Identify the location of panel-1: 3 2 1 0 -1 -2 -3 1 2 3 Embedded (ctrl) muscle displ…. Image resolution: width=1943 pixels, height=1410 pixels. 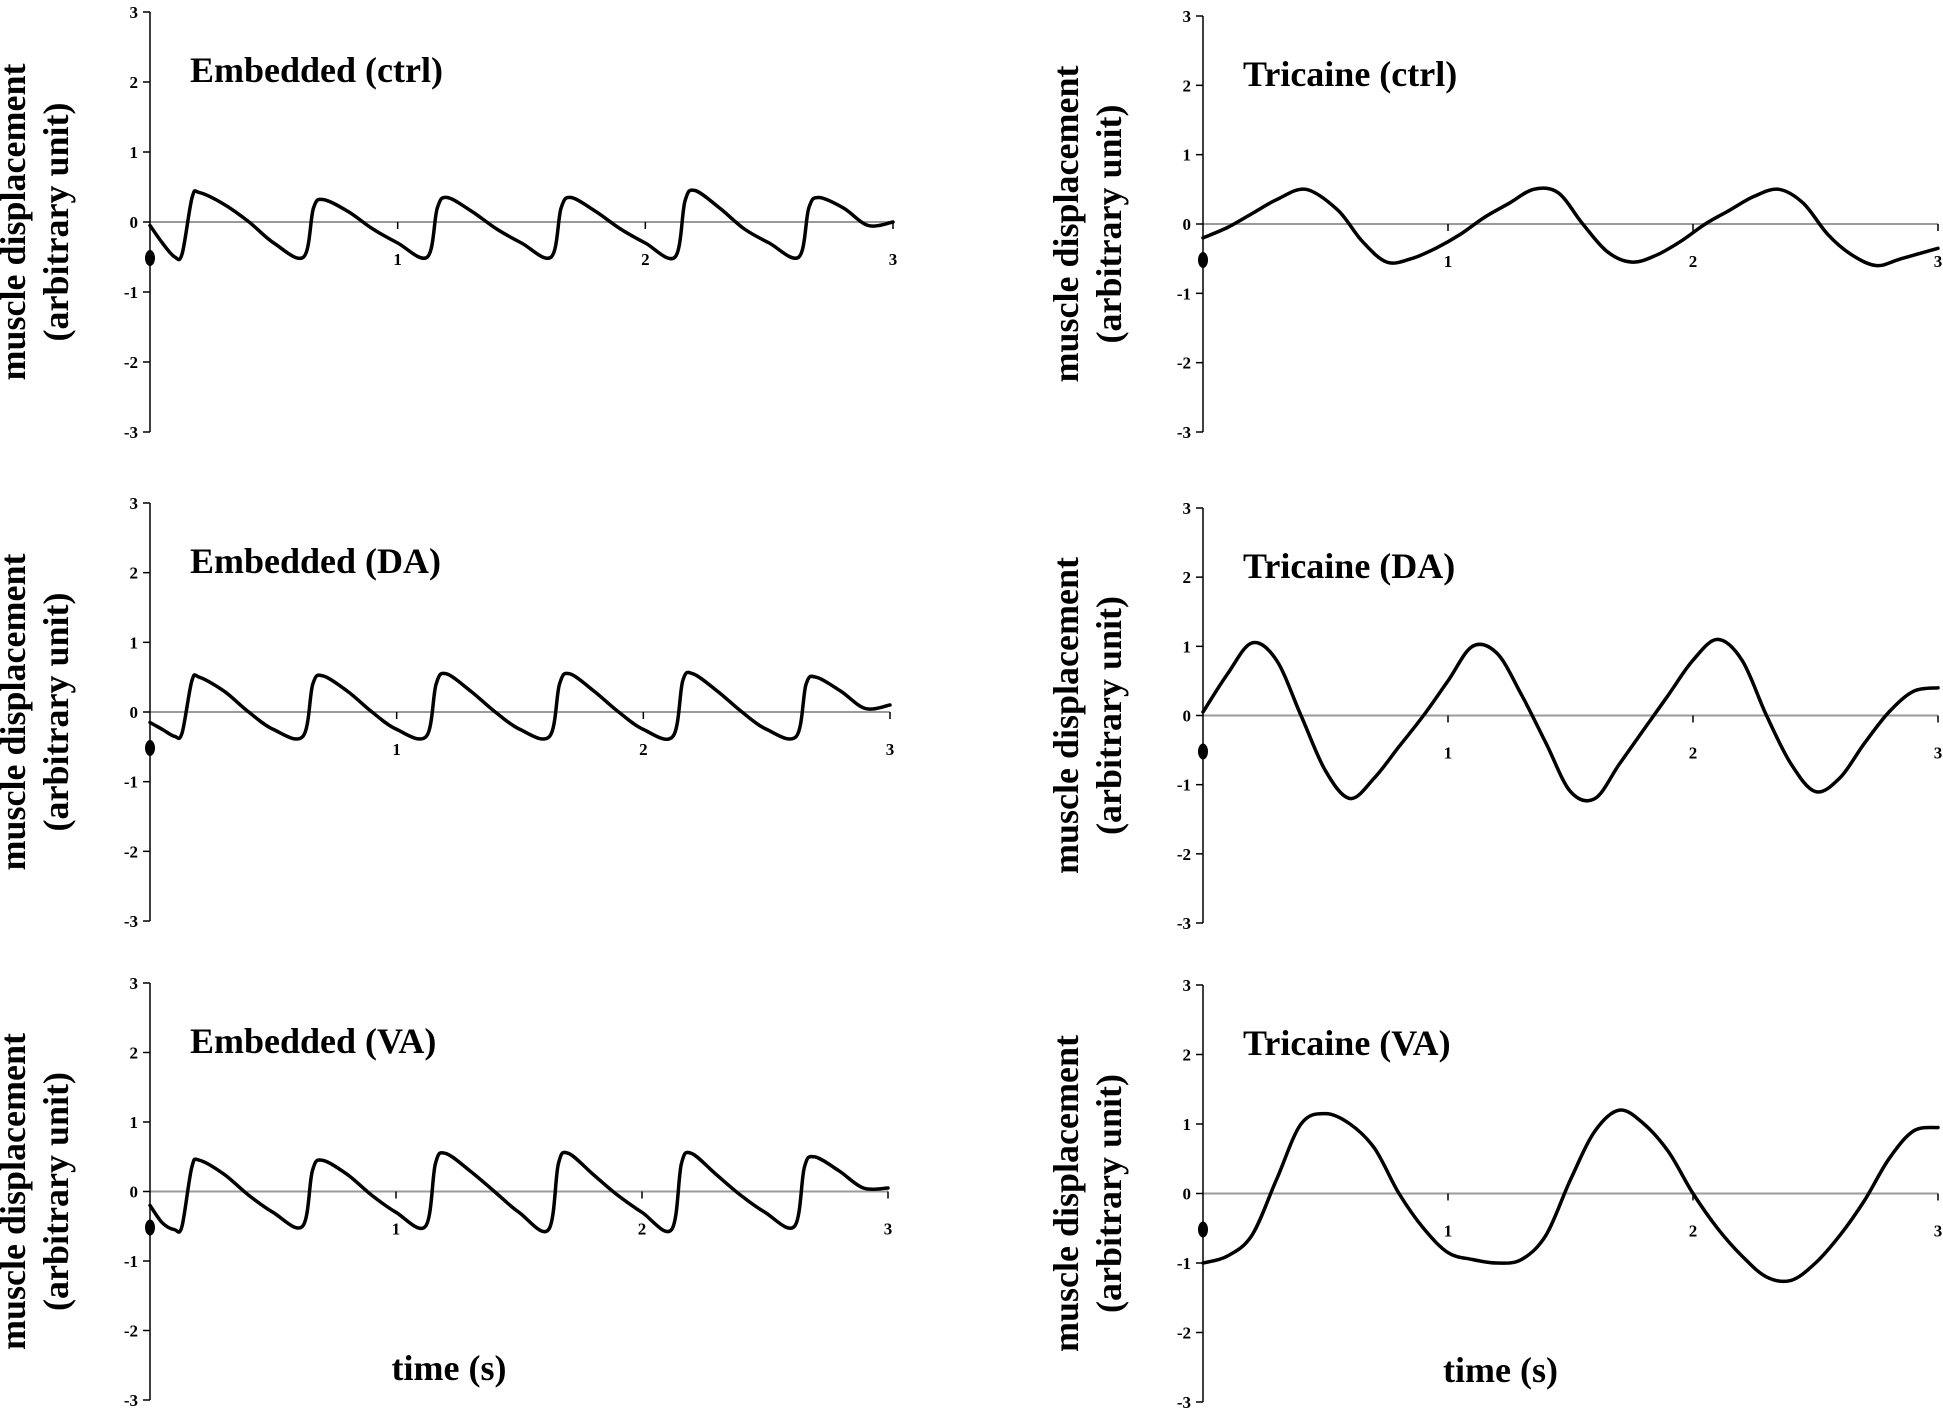
(448, 222).